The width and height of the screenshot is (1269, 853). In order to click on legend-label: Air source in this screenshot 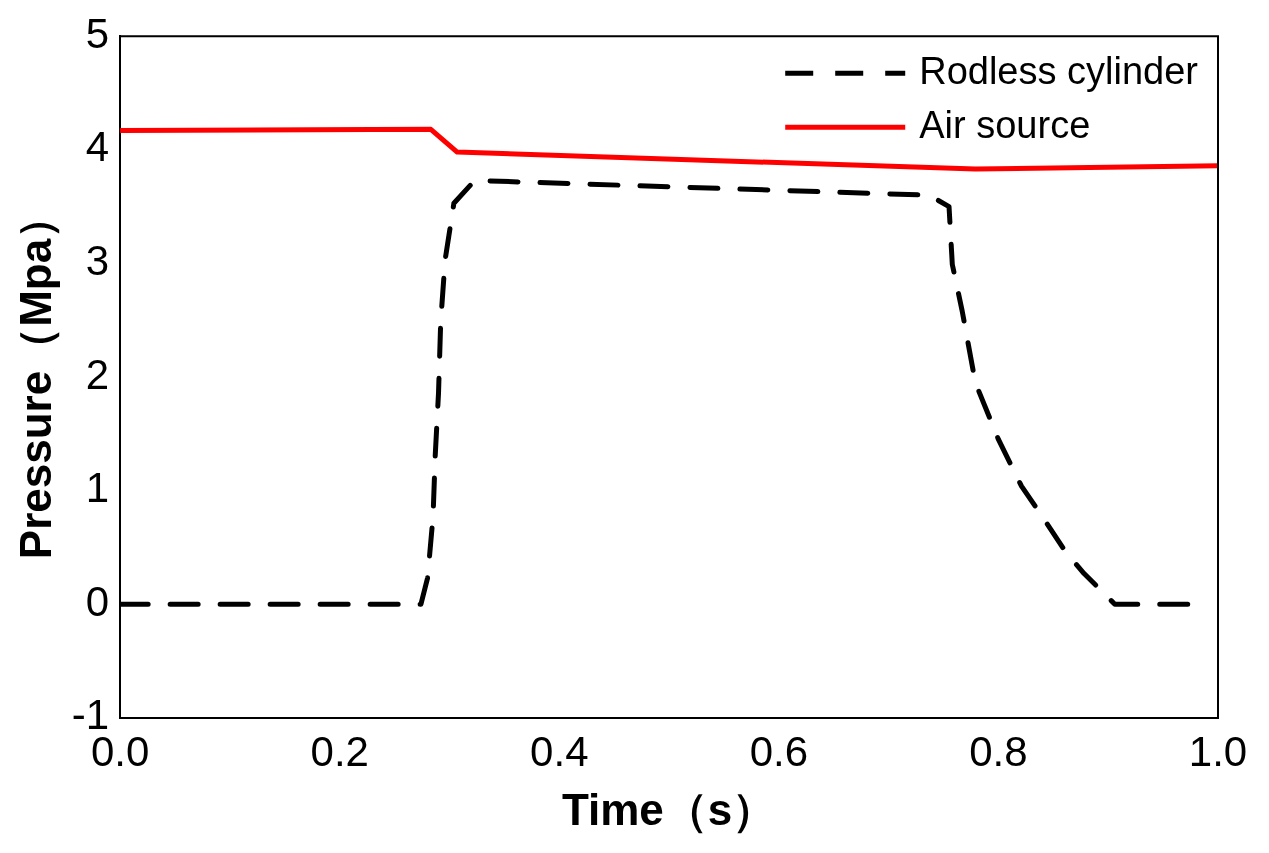, I will do `click(1005, 124)`.